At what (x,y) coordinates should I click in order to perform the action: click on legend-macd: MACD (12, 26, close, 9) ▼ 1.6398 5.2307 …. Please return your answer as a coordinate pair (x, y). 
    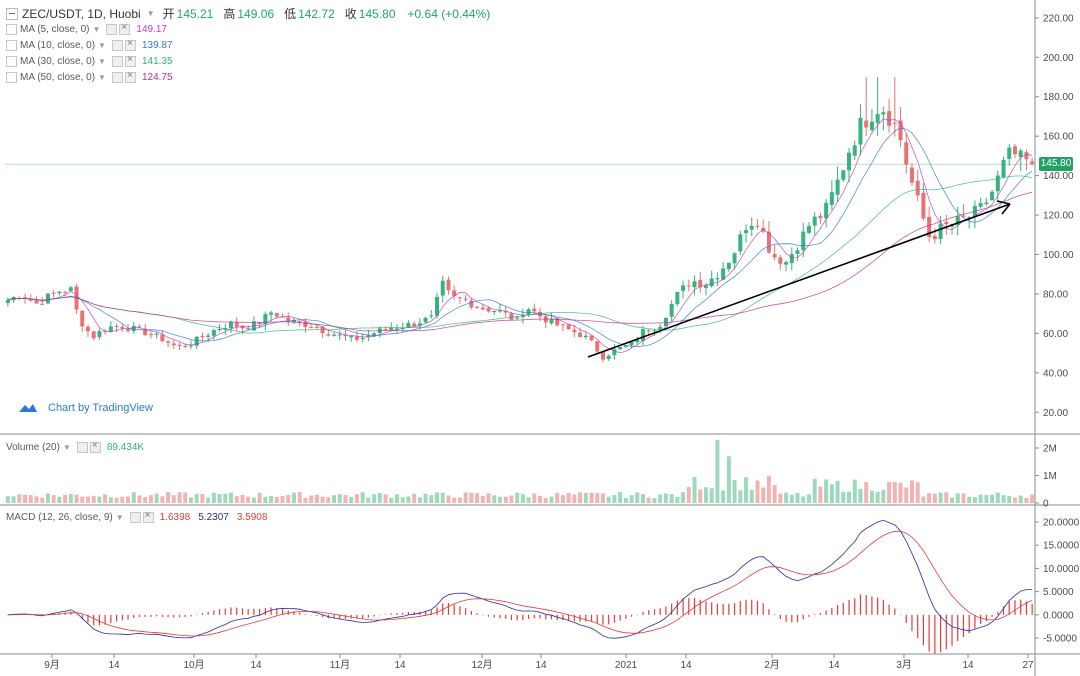
    Looking at the image, I should click on (136, 516).